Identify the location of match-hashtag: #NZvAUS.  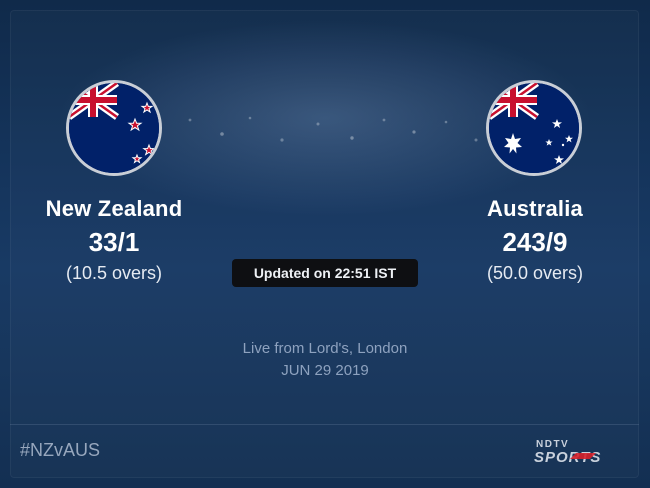
(60, 450).